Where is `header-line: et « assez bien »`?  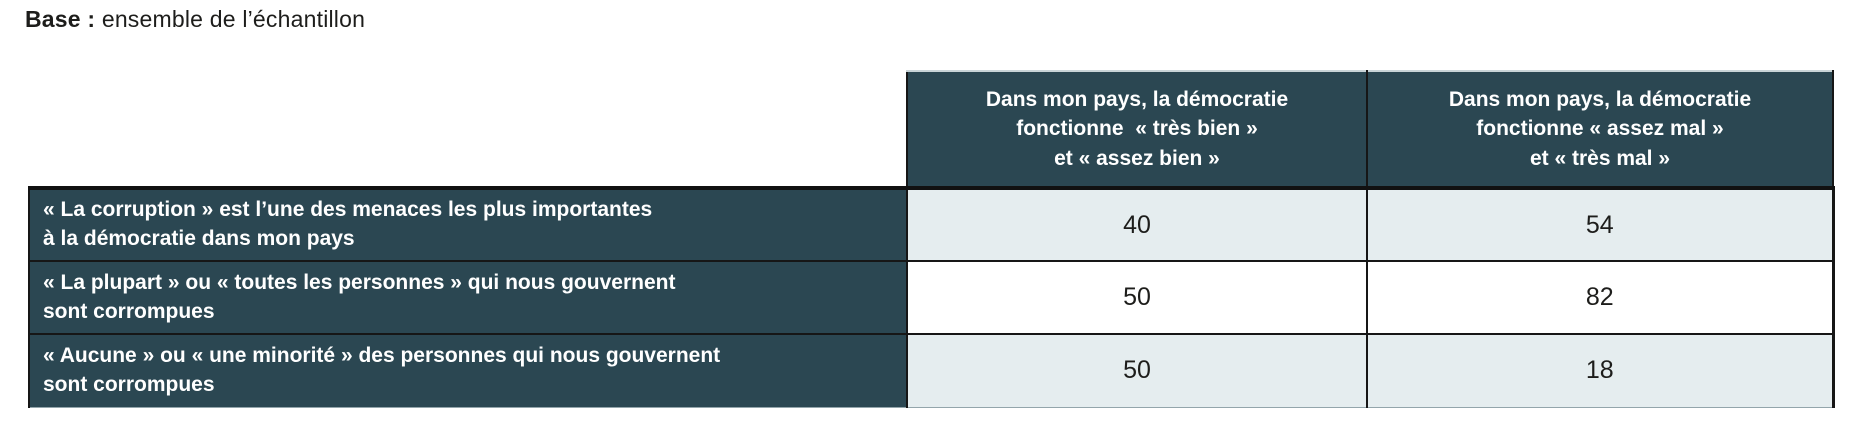 header-line: et « assez bien » is located at coordinates (1137, 158).